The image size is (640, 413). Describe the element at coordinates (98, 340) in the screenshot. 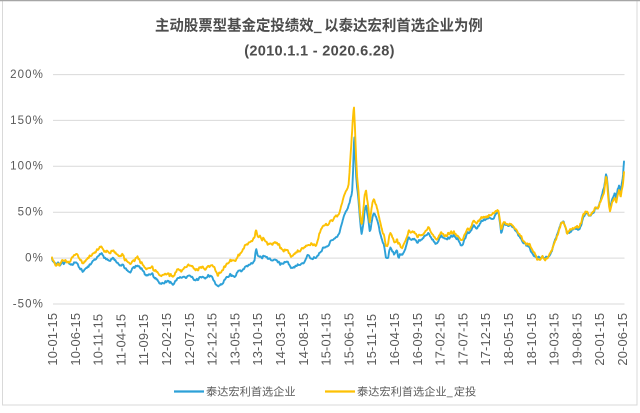

I see `svg-text: 10-11-15` at that location.